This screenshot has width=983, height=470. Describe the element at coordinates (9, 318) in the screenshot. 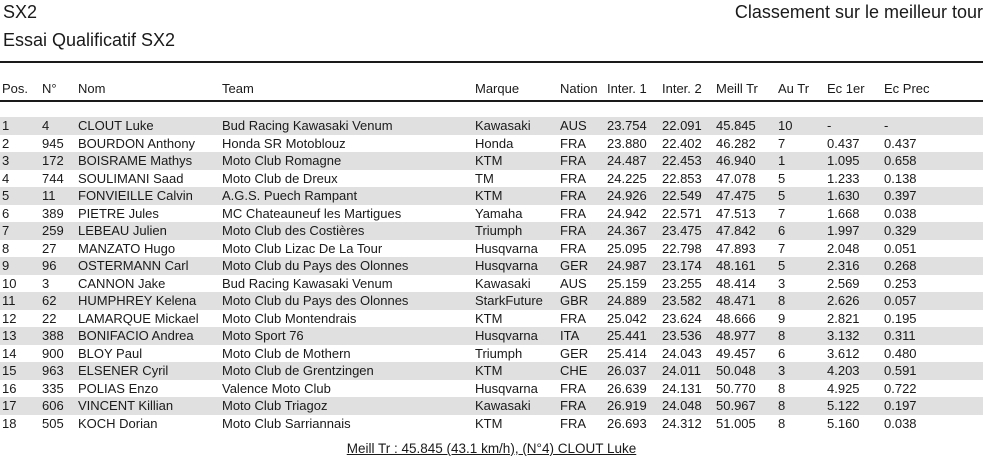

I see `cell-pos: 12` at that location.